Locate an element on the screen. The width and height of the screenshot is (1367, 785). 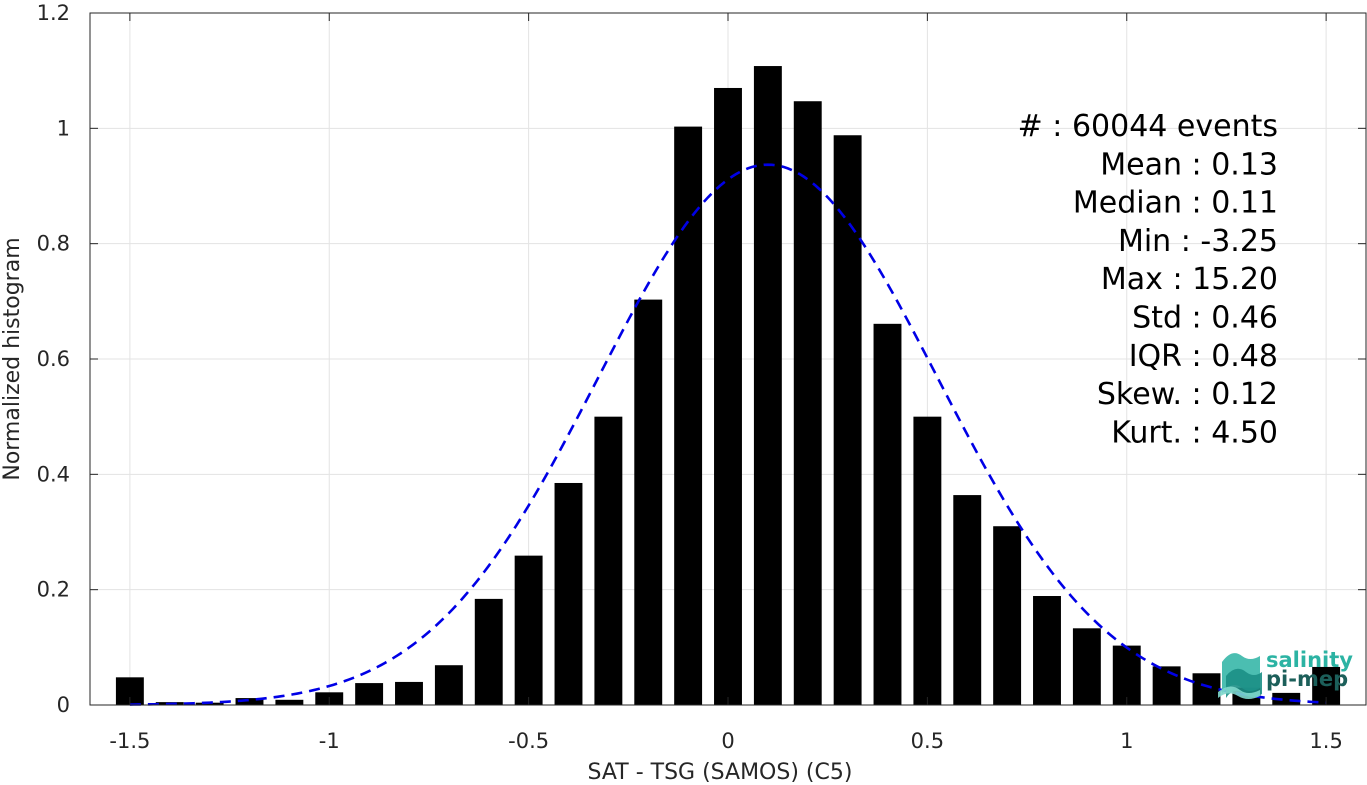
x-tick-label: -1 is located at coordinates (329, 741).